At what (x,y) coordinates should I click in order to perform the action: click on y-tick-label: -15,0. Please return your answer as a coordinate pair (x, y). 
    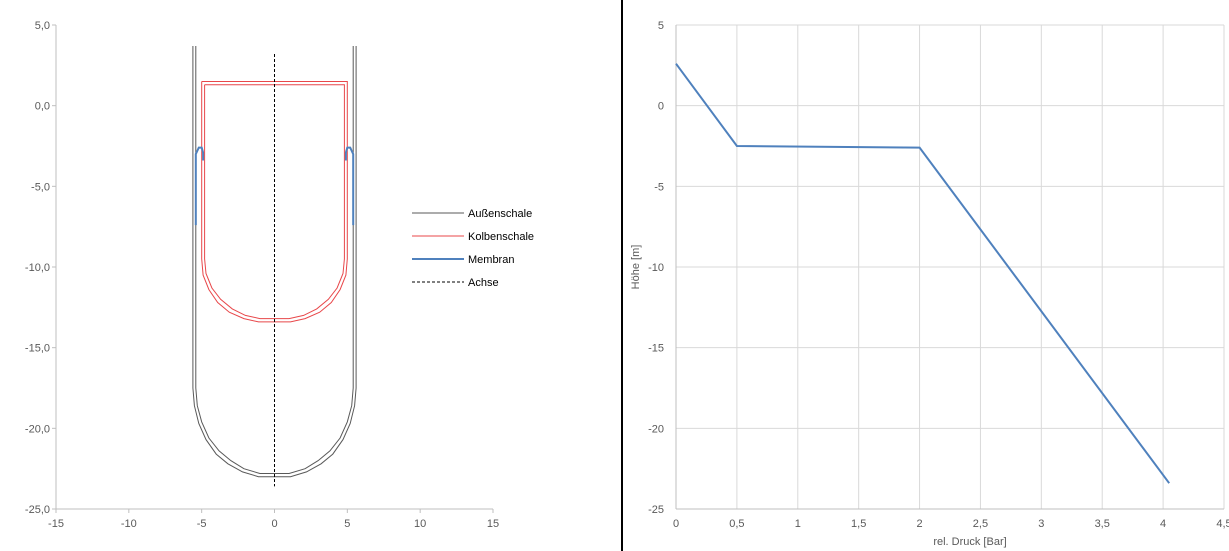
    Looking at the image, I should click on (37, 349).